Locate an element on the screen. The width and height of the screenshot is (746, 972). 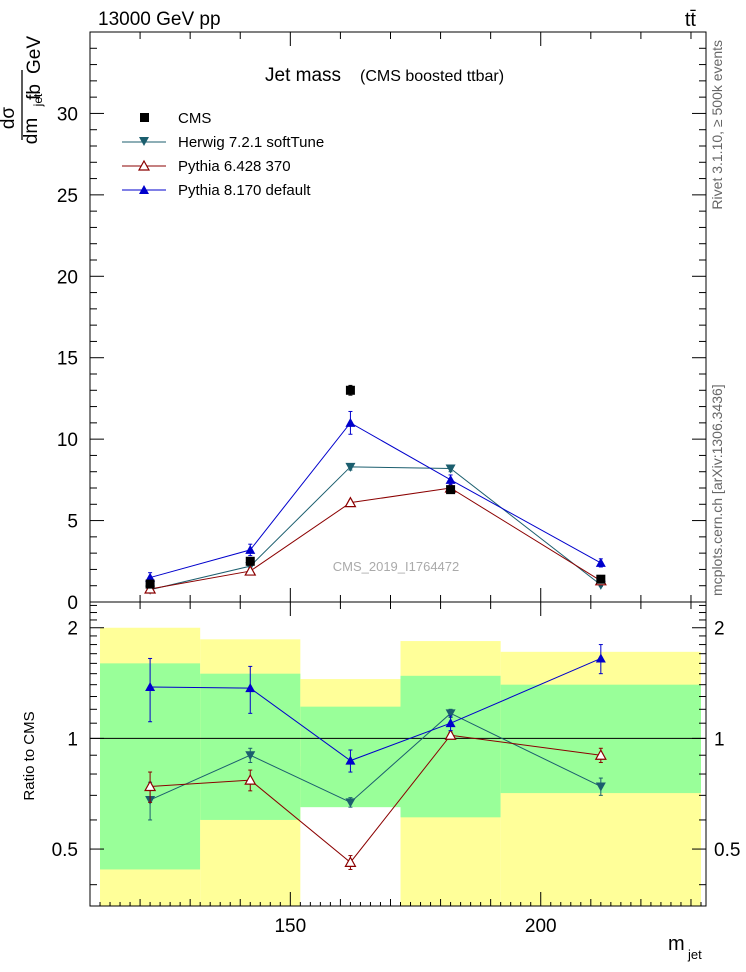
ratio-ytick-label-right: 0.5 is located at coordinates (727, 850).